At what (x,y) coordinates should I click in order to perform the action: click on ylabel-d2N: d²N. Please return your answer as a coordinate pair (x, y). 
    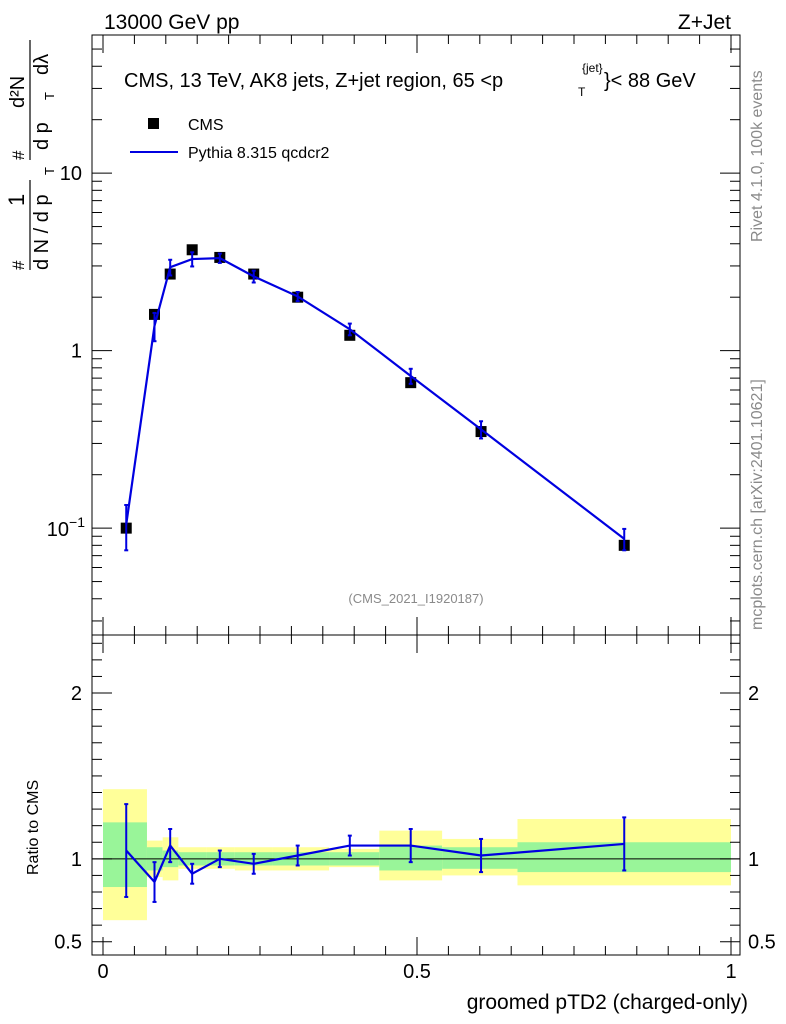
    Looking at the image, I should click on (18, 92).